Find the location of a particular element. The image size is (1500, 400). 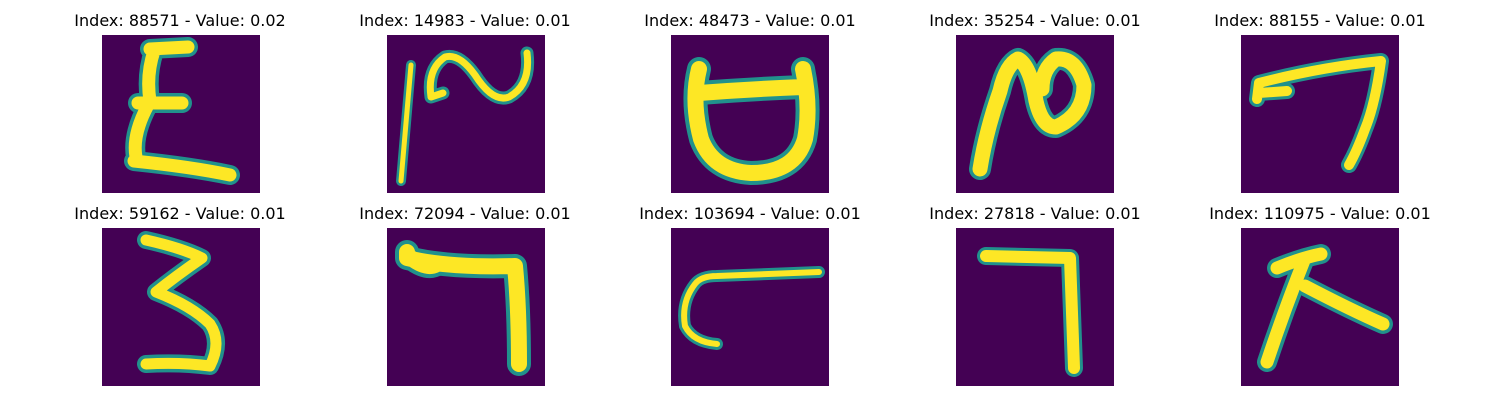

panel-2-image is located at coordinates (466, 114).